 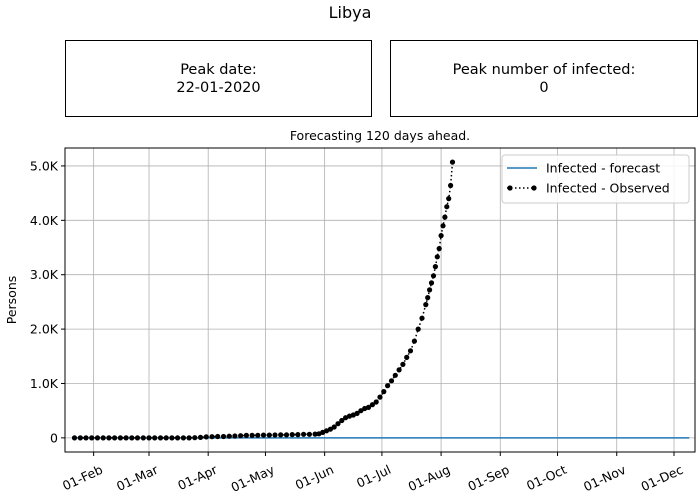 I want to click on chart-title: Libya, so click(x=350, y=12).